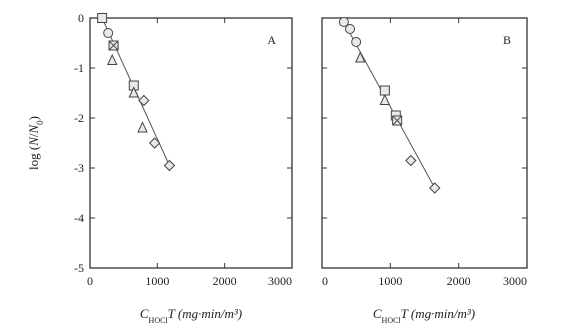 This screenshot has height=329, width=562. Describe the element at coordinates (159, 320) in the screenshot. I see `panel-a-x-title-sub: HOCl` at that location.